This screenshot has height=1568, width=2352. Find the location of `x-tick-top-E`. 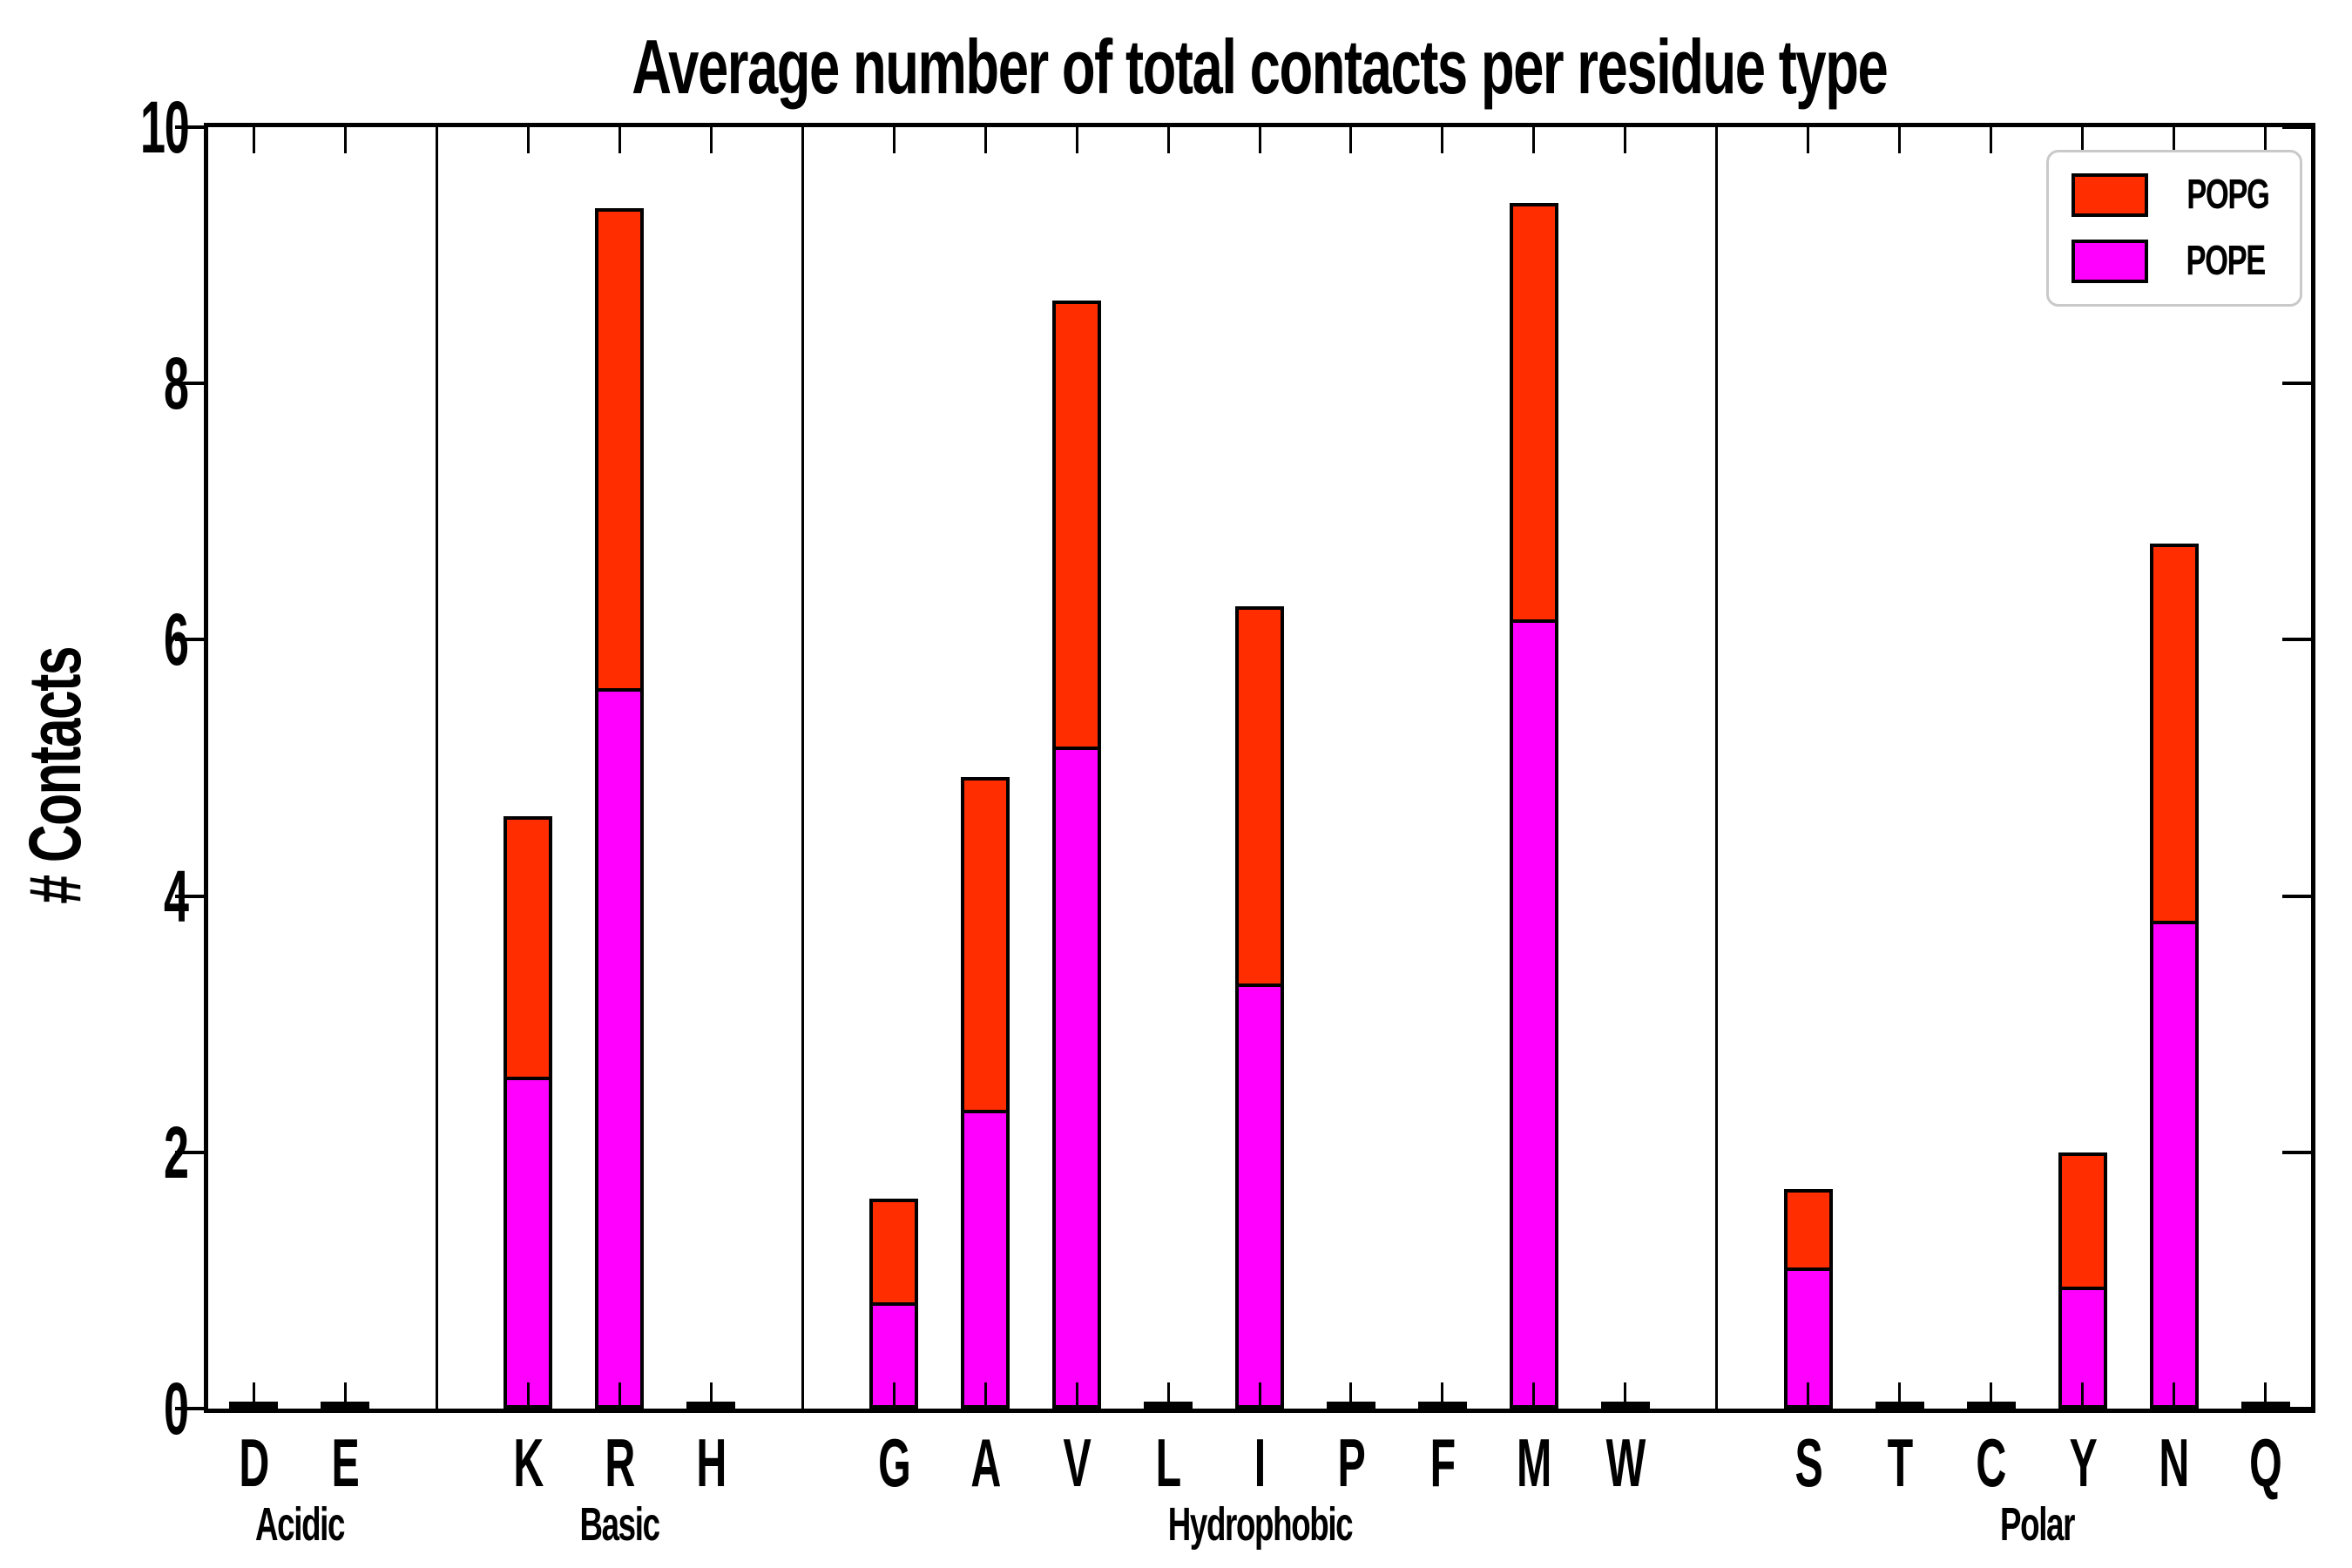

x-tick-top-E is located at coordinates (345, 140).